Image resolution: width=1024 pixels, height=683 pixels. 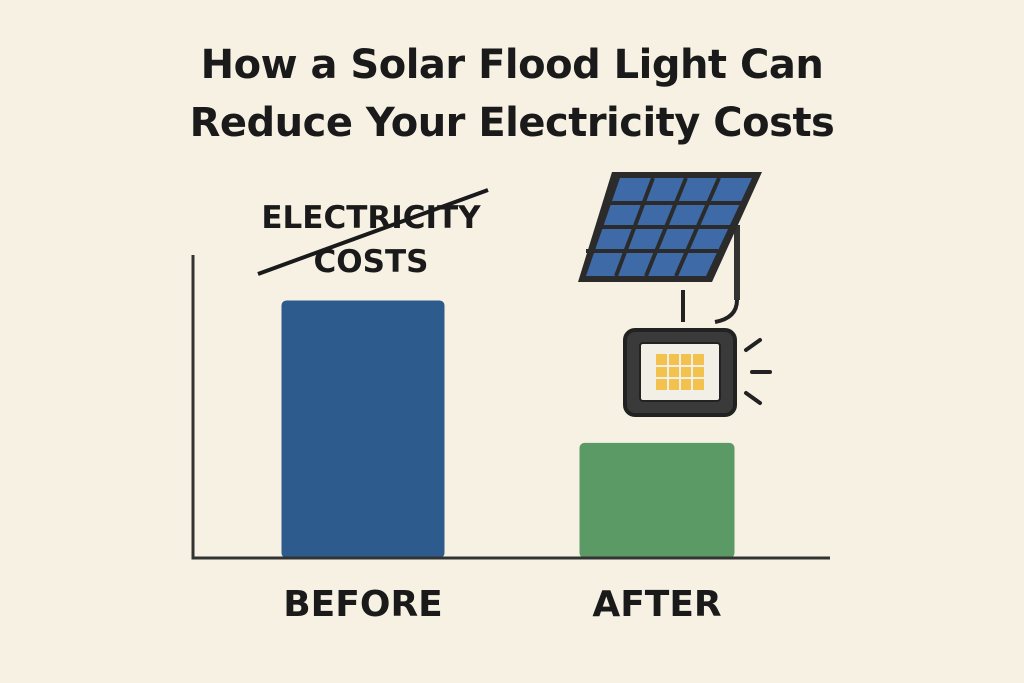 What do you see at coordinates (656, 604) in the screenshot?
I see `x-tick-label: AFTER` at bounding box center [656, 604].